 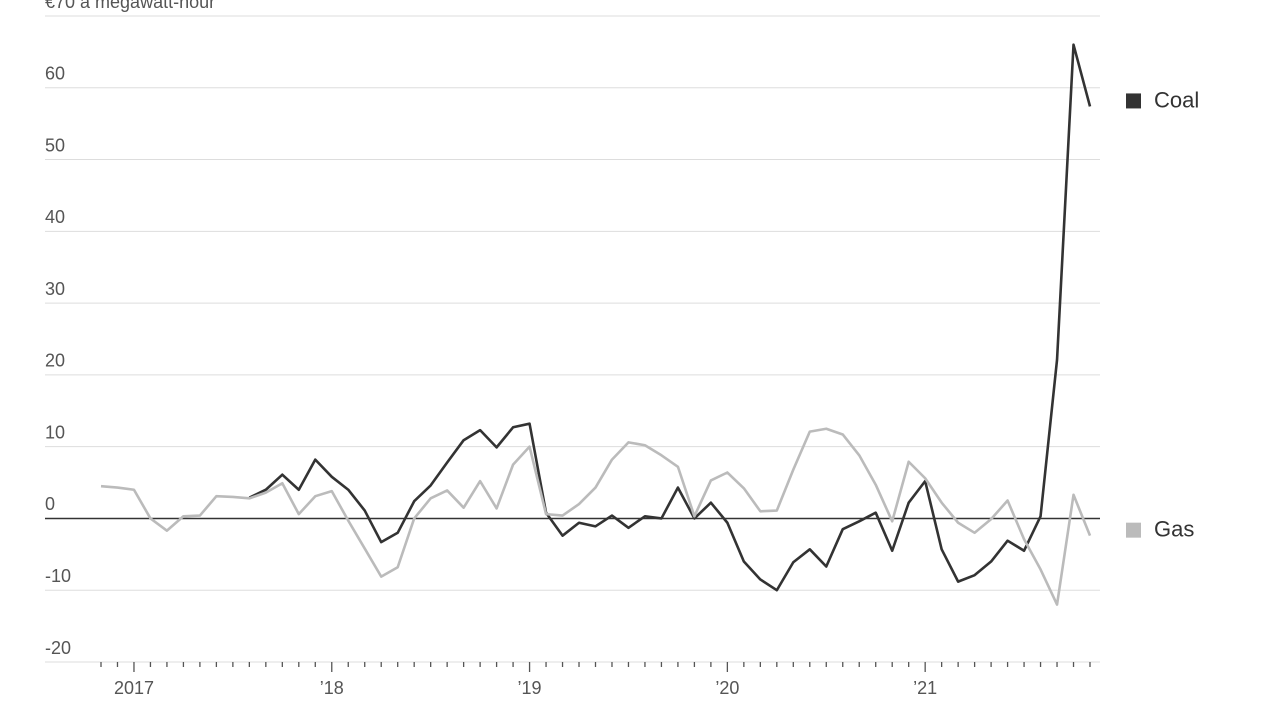 What do you see at coordinates (58, 576) in the screenshot?
I see `y-tick-label: -10` at bounding box center [58, 576].